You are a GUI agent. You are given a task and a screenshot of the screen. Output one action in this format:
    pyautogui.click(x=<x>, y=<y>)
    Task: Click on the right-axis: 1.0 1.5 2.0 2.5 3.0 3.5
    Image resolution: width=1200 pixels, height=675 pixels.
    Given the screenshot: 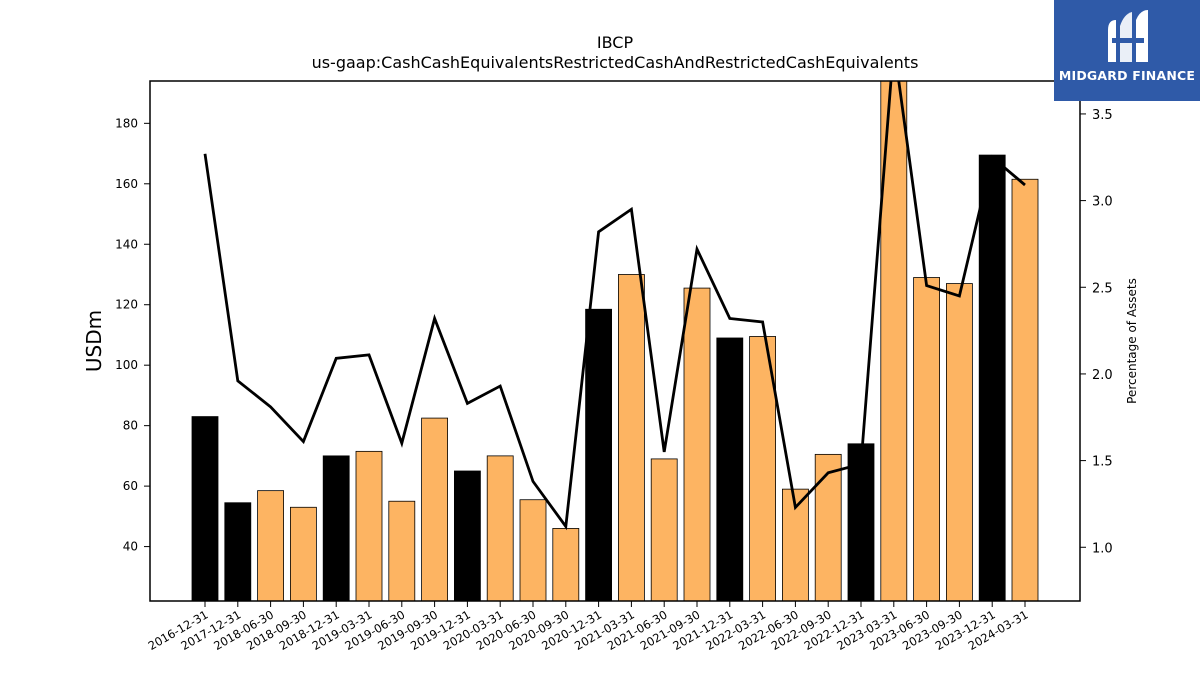 What is the action you would take?
    pyautogui.click(x=1096, y=332)
    